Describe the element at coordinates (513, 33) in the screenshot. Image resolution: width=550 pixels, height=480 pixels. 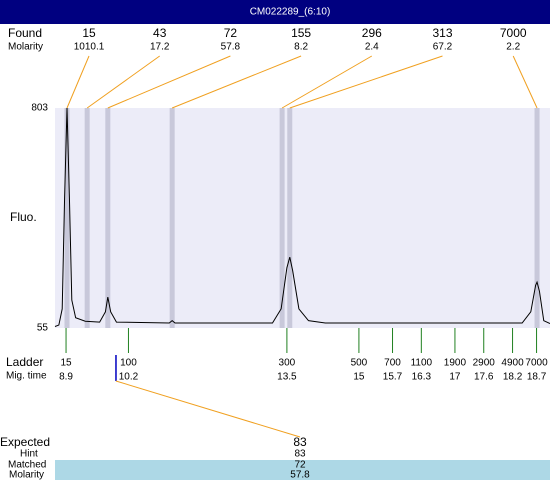
I see `found-size: 7000` at that location.